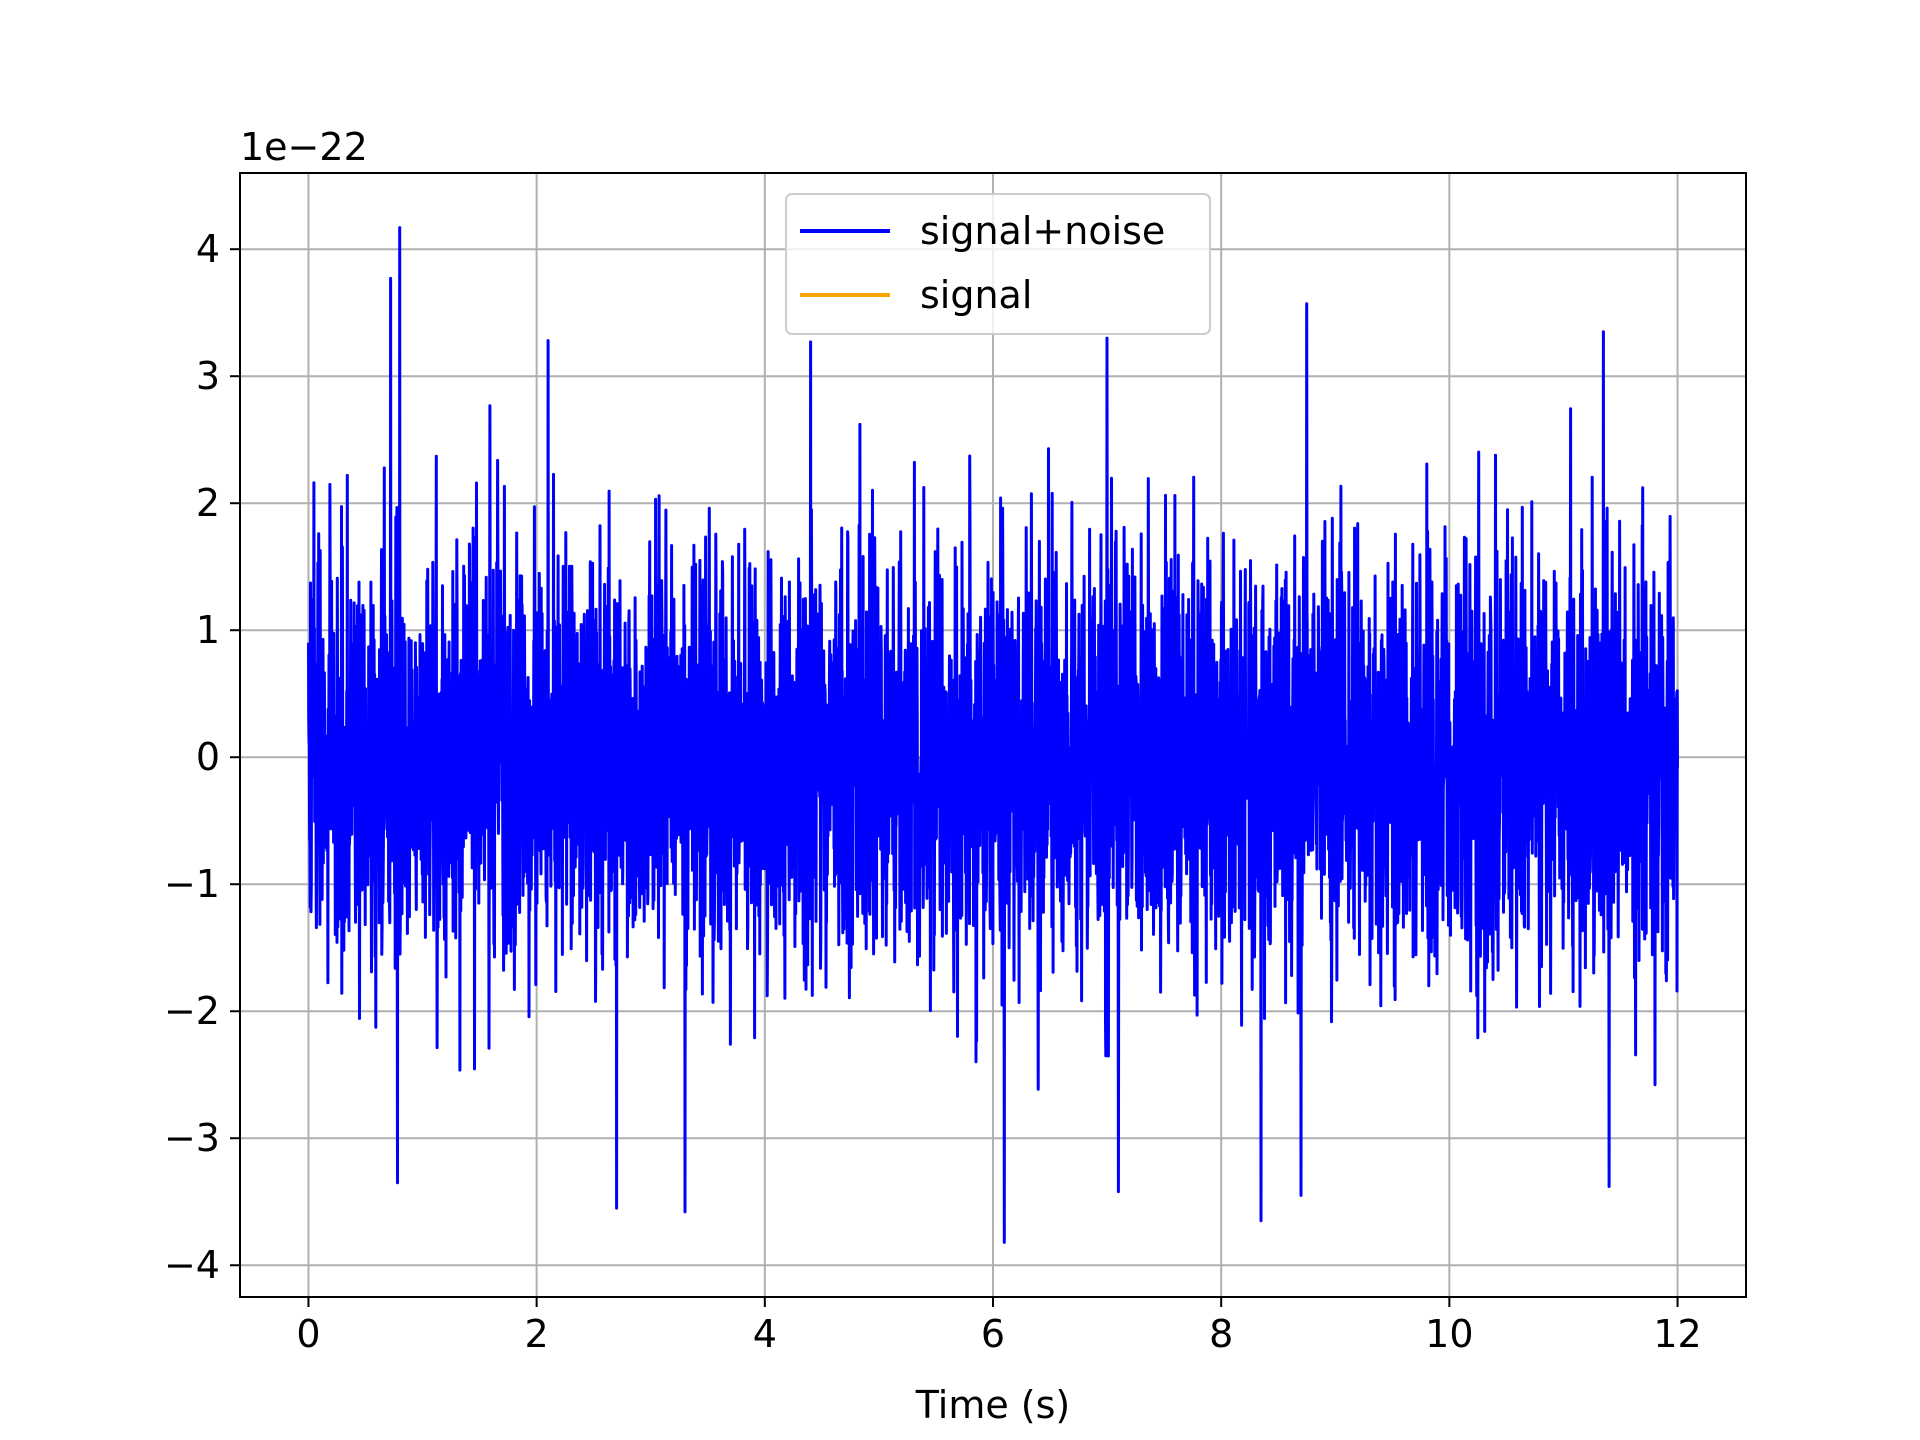 Image resolution: width=1920 pixels, height=1440 pixels. What do you see at coordinates (976, 295) in the screenshot?
I see `legend-label: signal` at bounding box center [976, 295].